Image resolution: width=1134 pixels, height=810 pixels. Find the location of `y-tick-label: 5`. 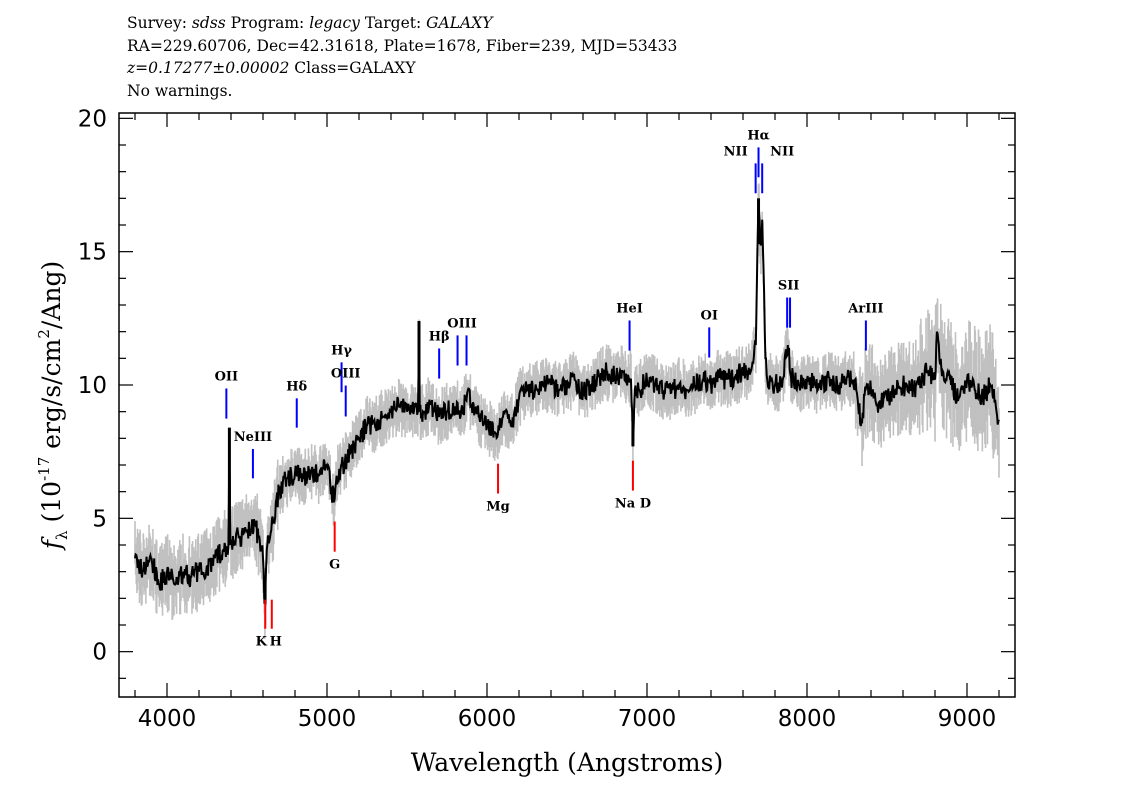

y-tick-label: 5 is located at coordinates (99, 519).